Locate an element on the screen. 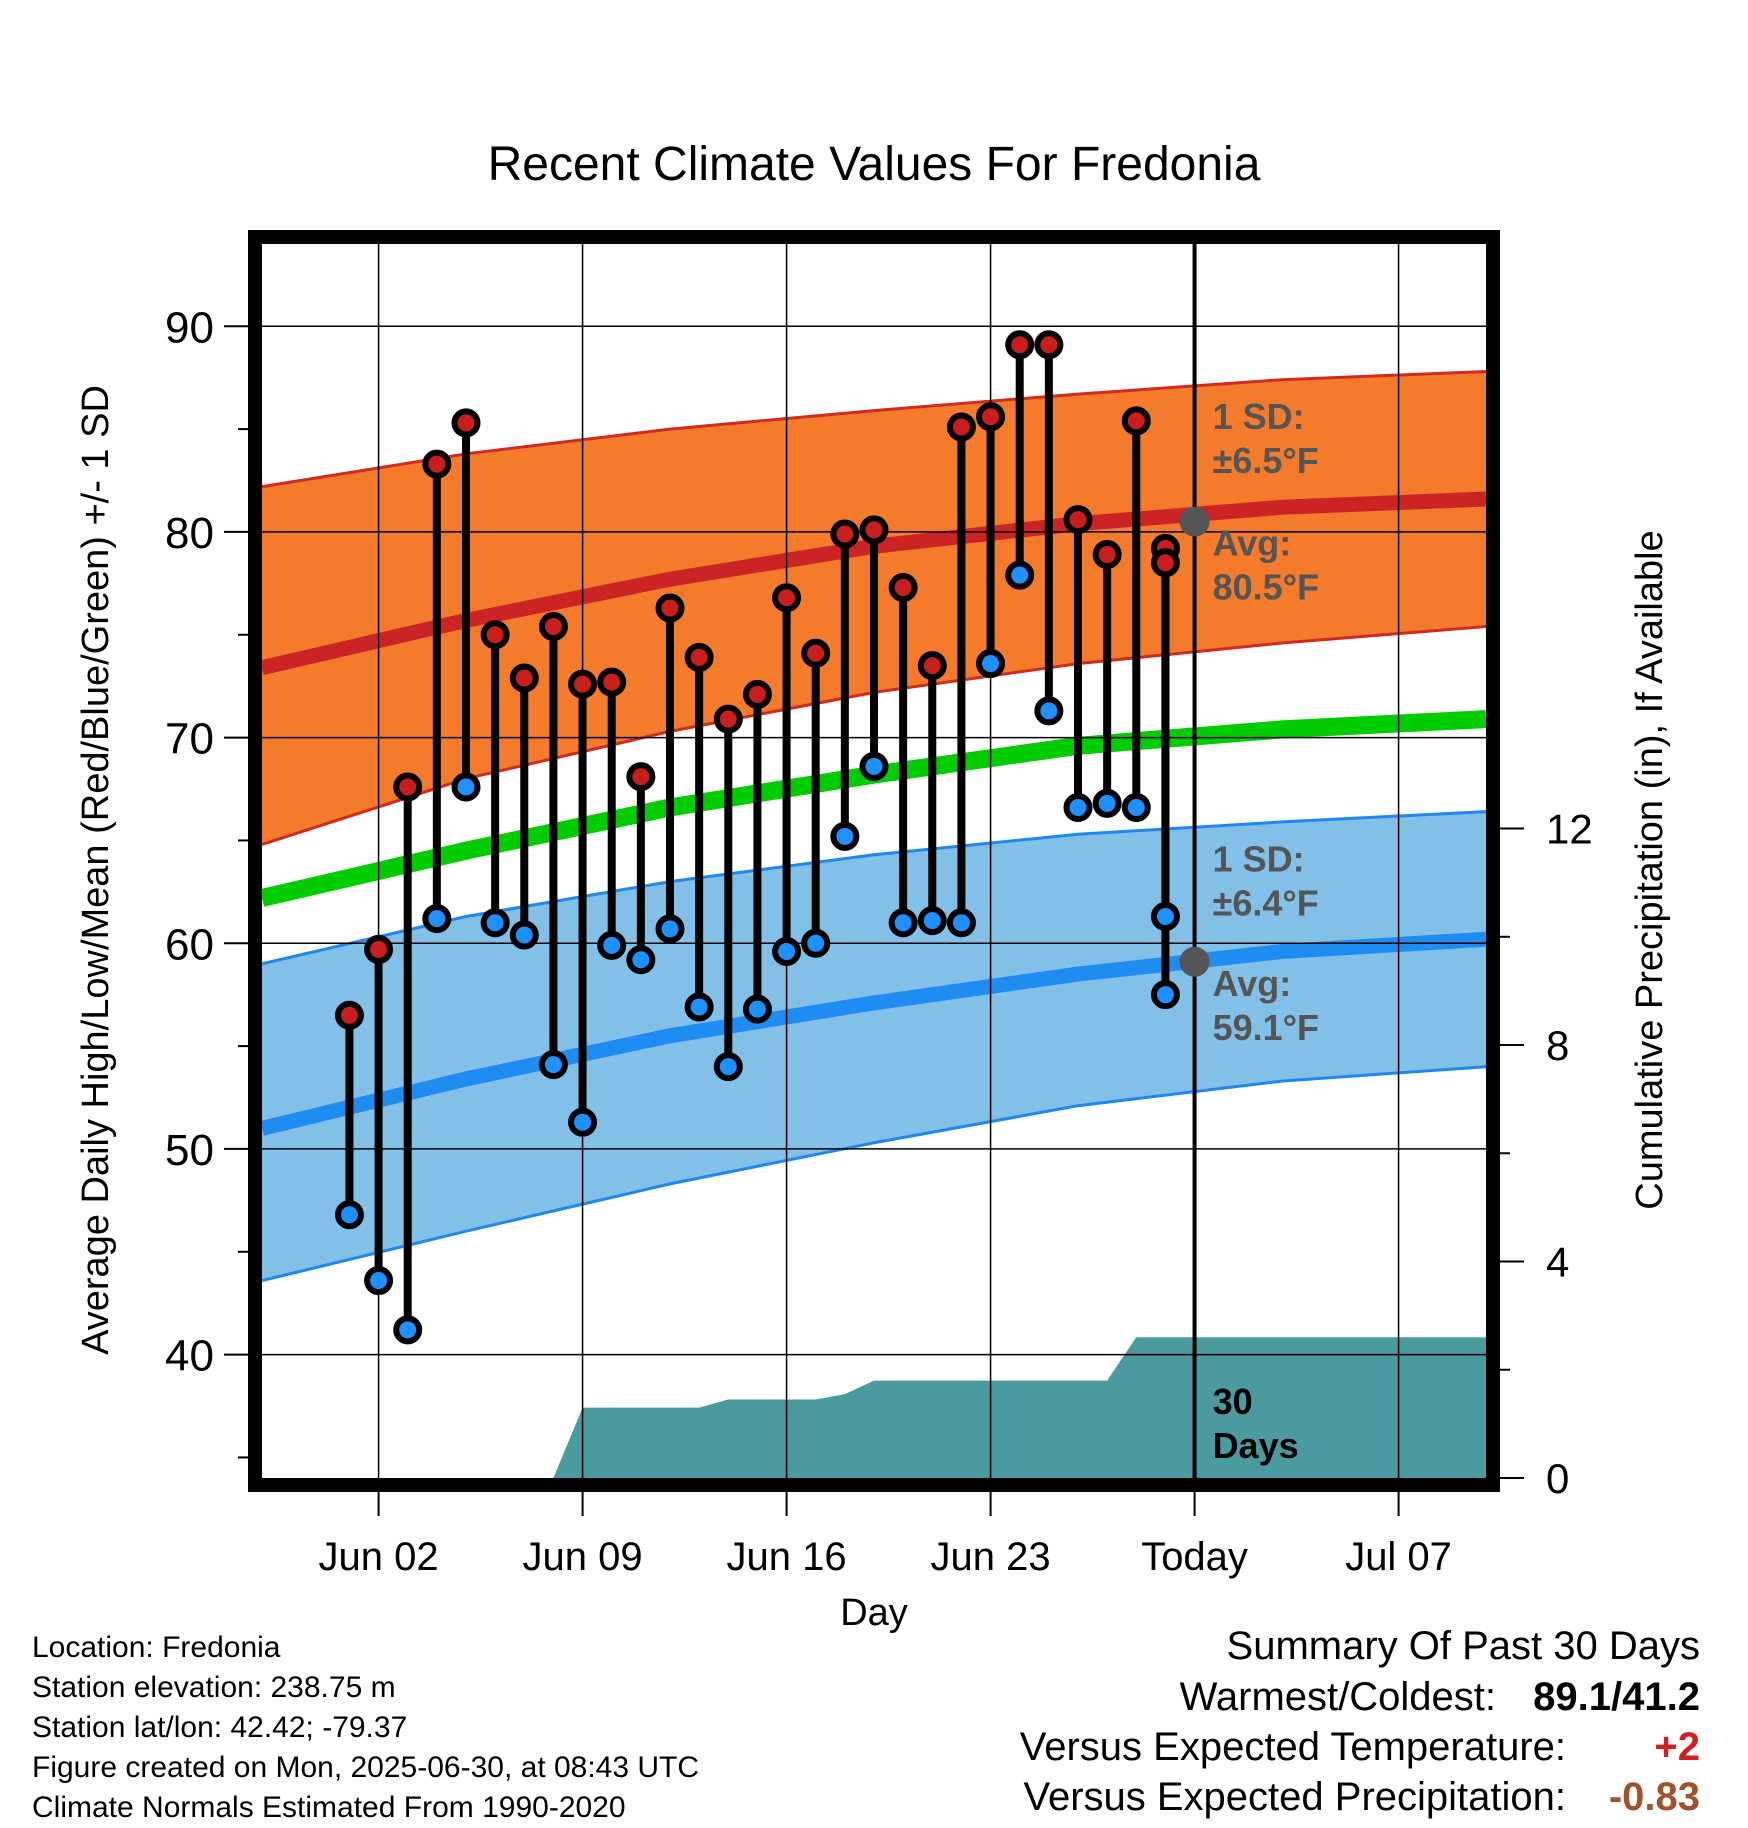  footer-latlon: Station lat/lon: 42.42; -79.37 is located at coordinates (219, 1727).